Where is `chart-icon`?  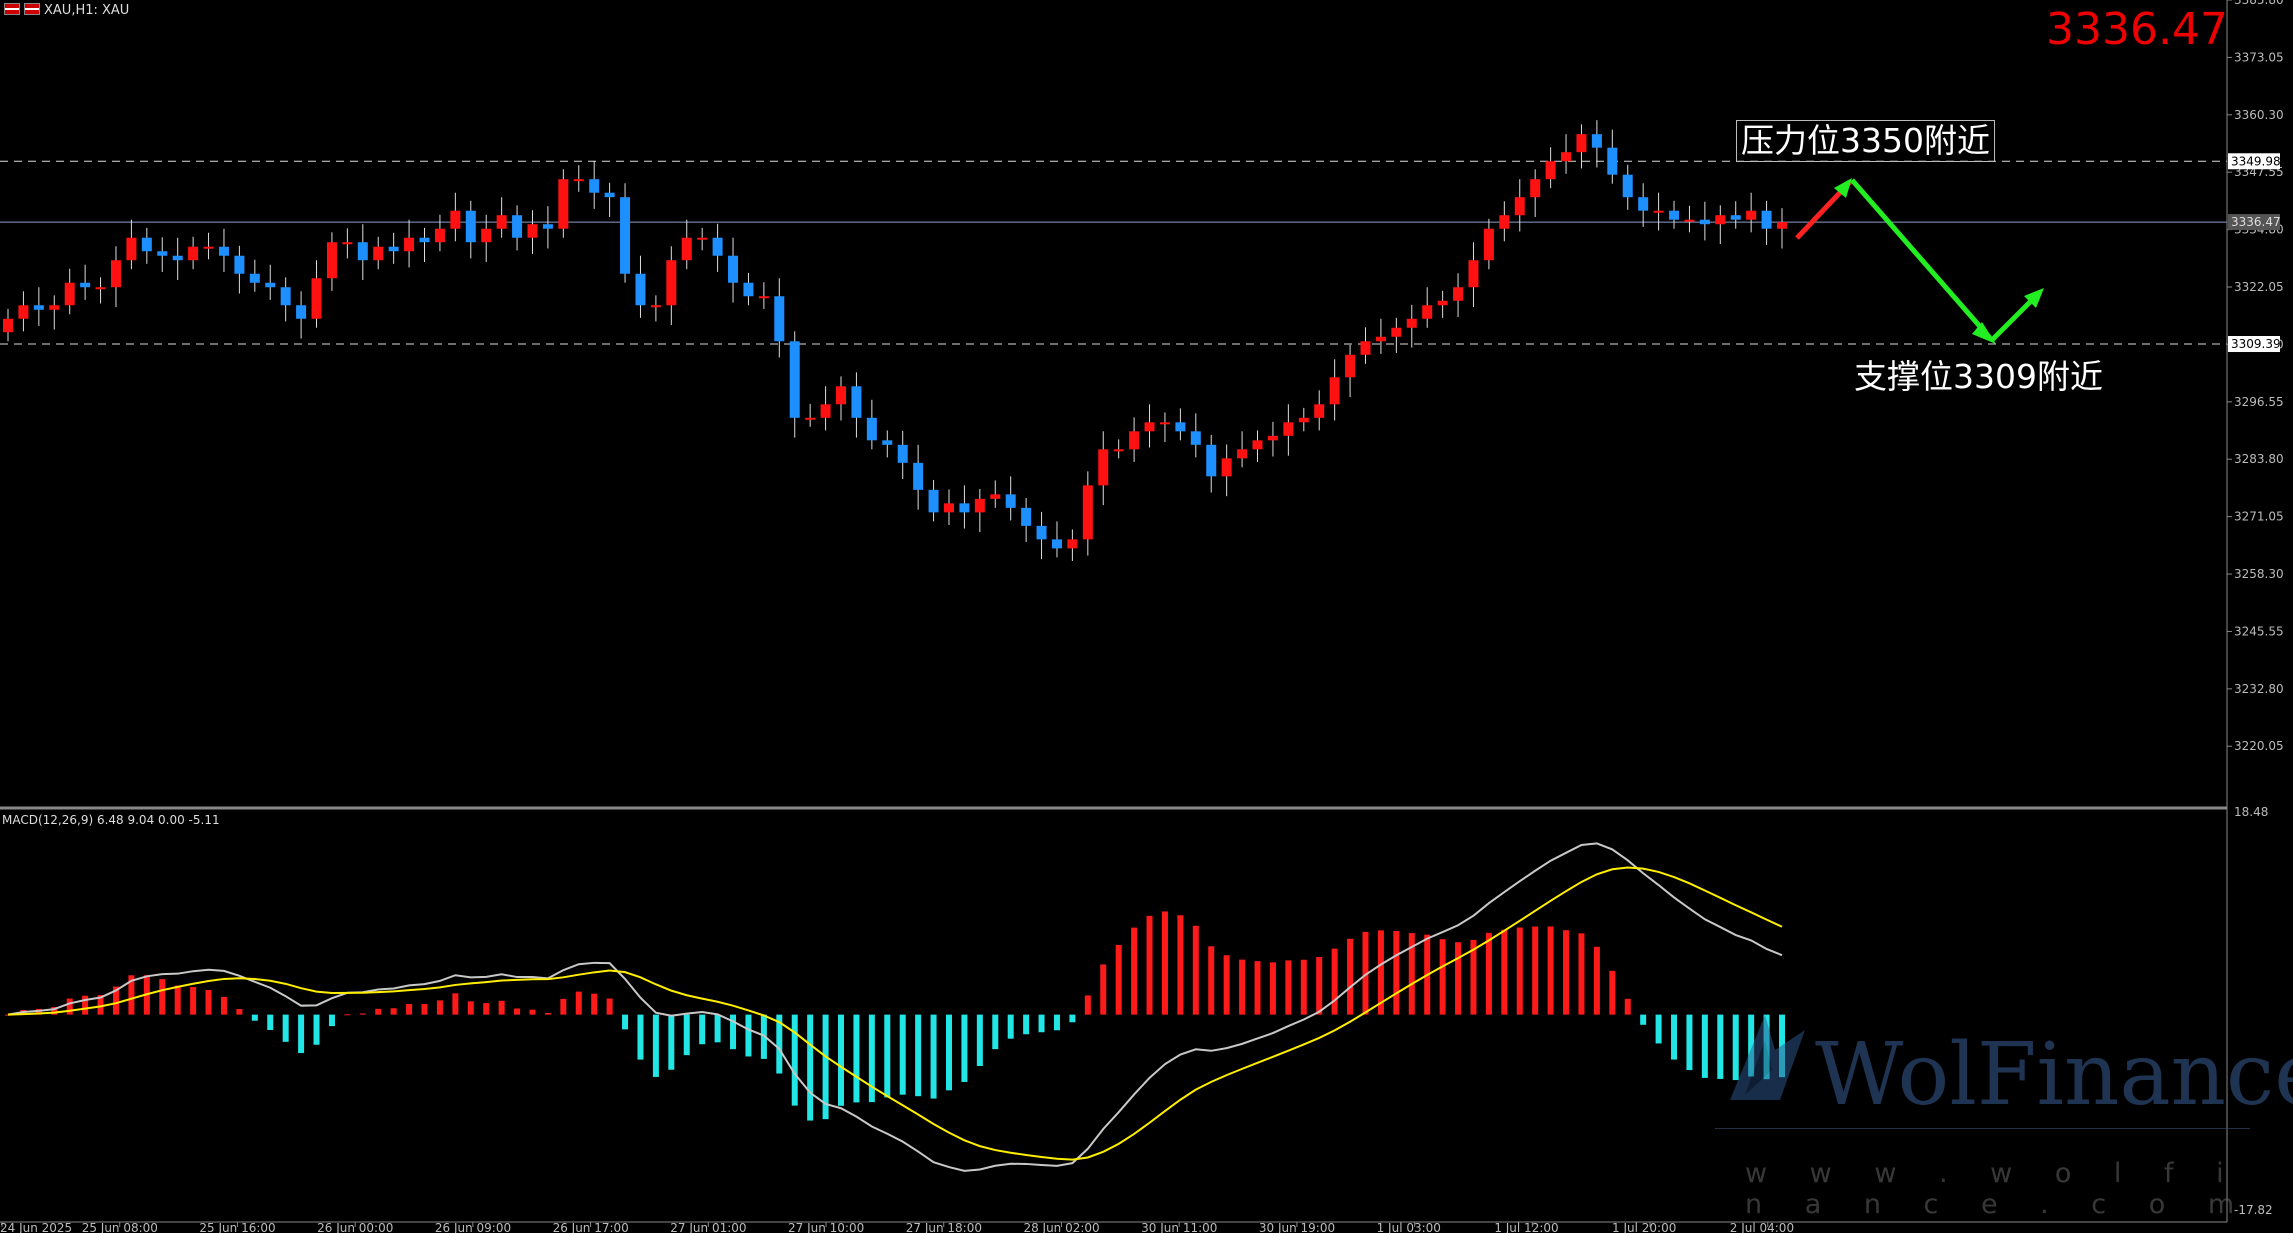
chart-icon is located at coordinates (32, 9).